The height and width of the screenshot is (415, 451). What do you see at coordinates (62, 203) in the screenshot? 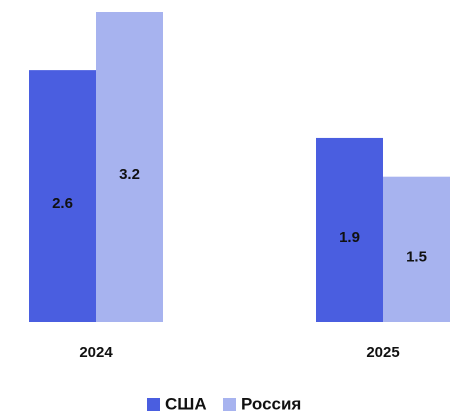
I see `data-label: 2.6` at bounding box center [62, 203].